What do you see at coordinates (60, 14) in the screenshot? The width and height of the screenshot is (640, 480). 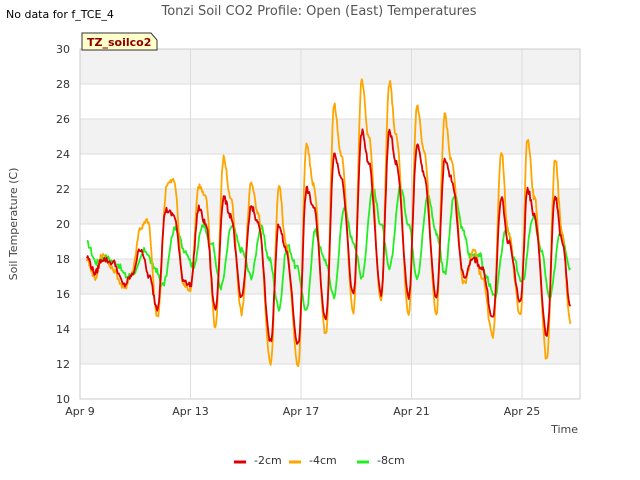 I see `no-data-note: No data for f_TCE_4` at bounding box center [60, 14].